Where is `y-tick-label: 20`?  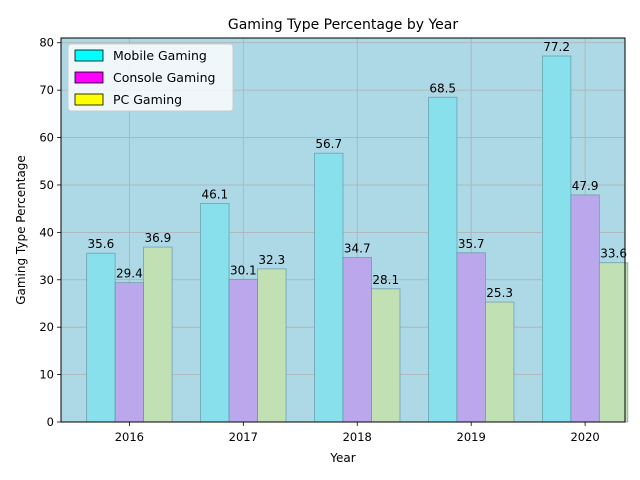 y-tick-label: 20 is located at coordinates (46, 327).